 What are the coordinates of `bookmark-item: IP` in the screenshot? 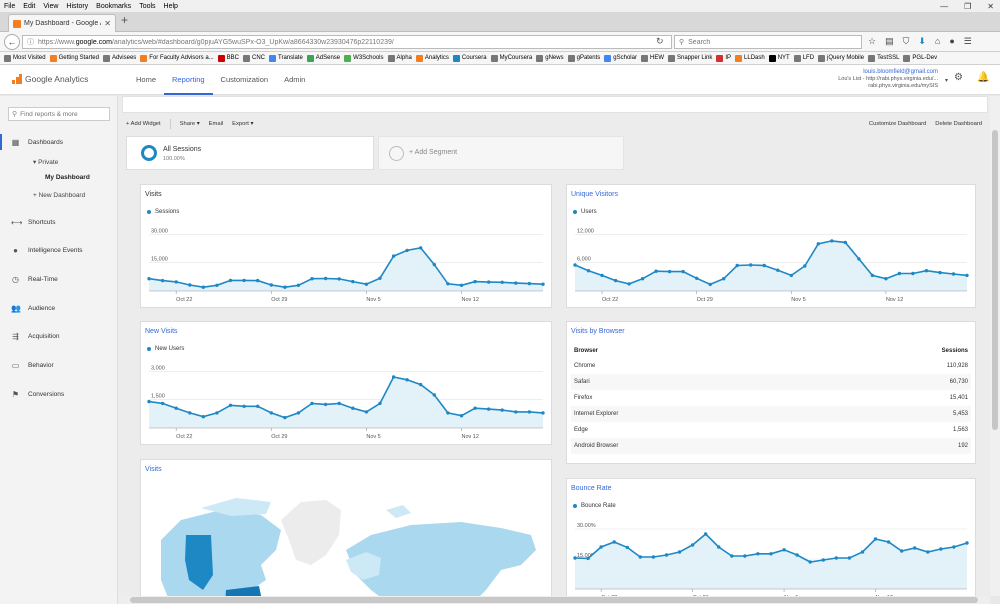 It's located at (723, 58).